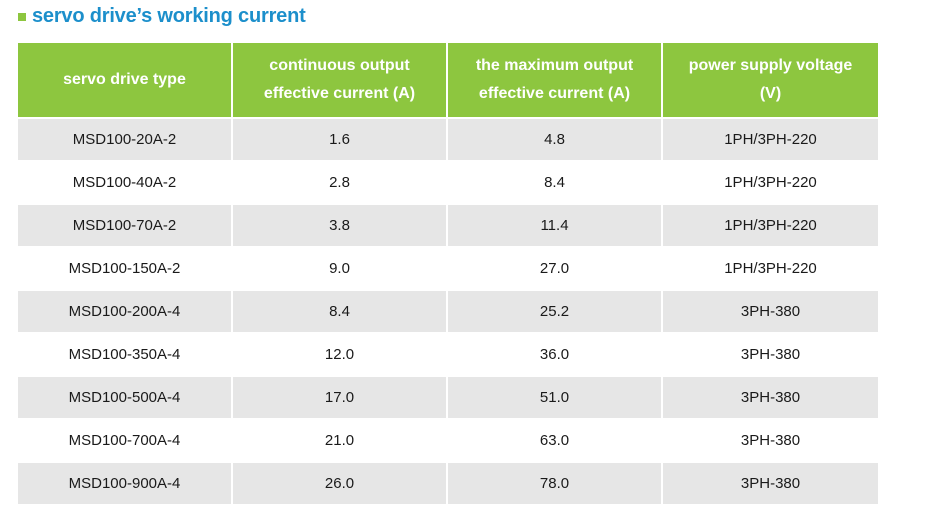  I want to click on table-row: MSD100-350A-4 12.0 36.0 3PH-380, so click(448, 354).